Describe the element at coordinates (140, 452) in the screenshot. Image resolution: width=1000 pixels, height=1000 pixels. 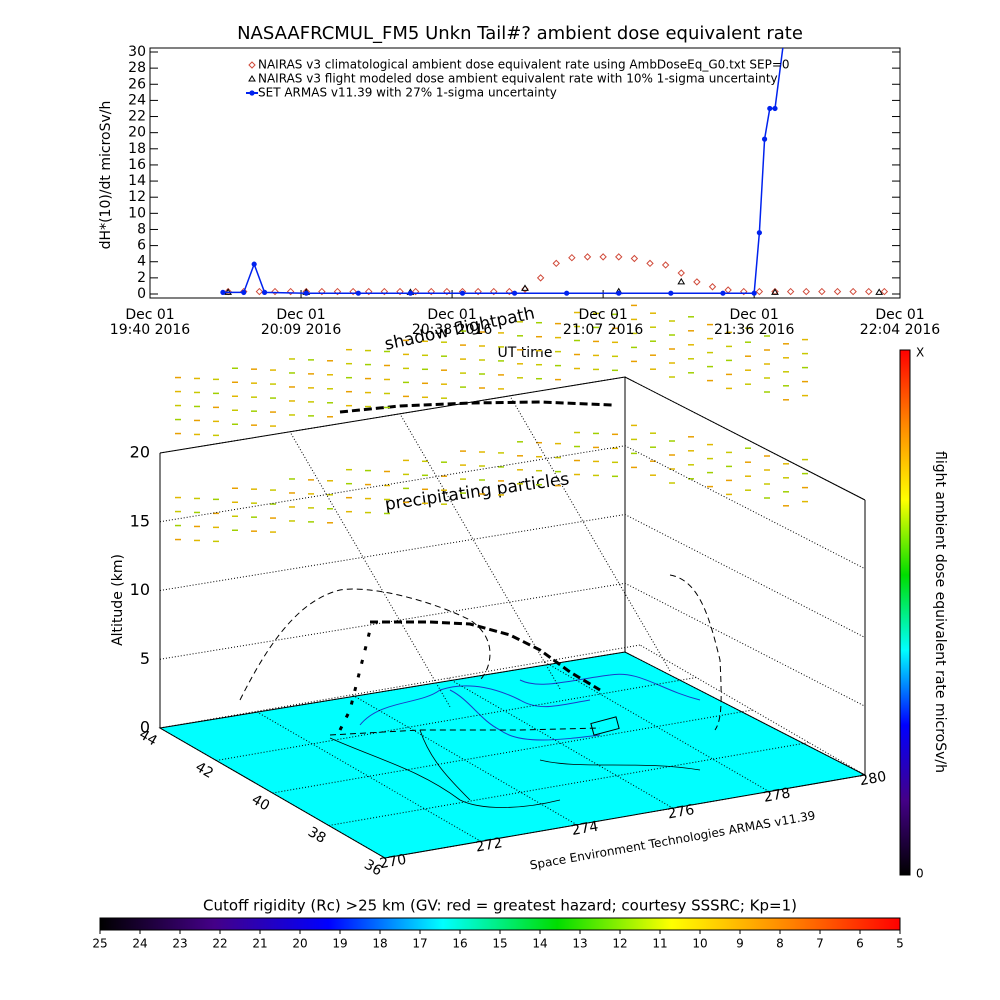
I see `z-tick-label: 20` at that location.